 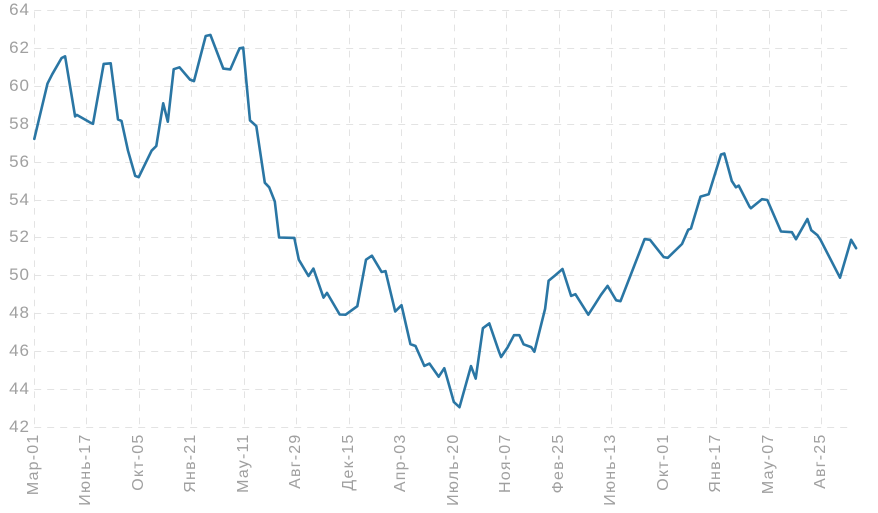 I want to click on svg-text: Июнь-13, so click(x=610, y=470).